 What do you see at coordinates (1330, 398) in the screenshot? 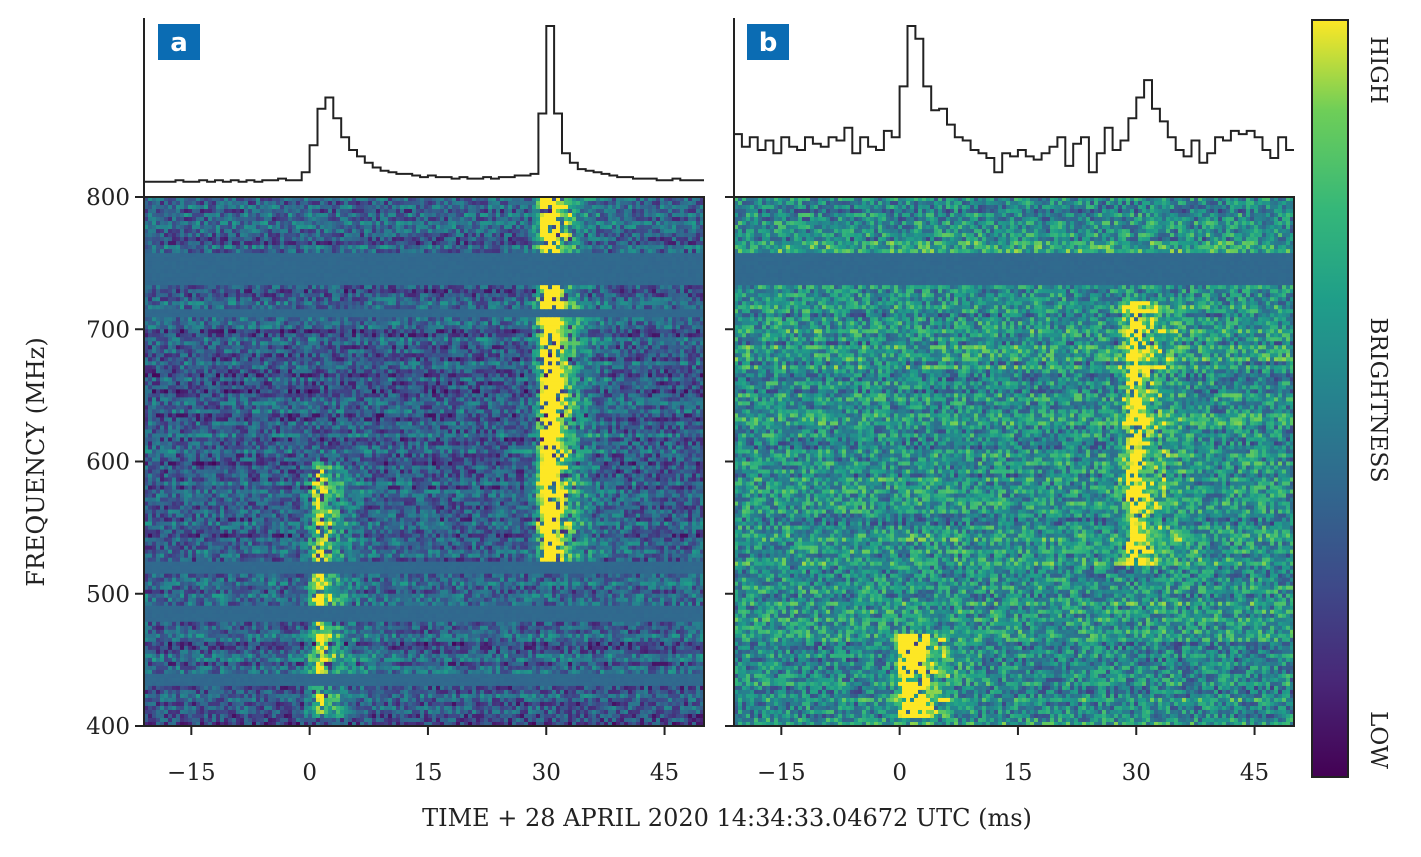
I see `colorbar-gradient` at bounding box center [1330, 398].